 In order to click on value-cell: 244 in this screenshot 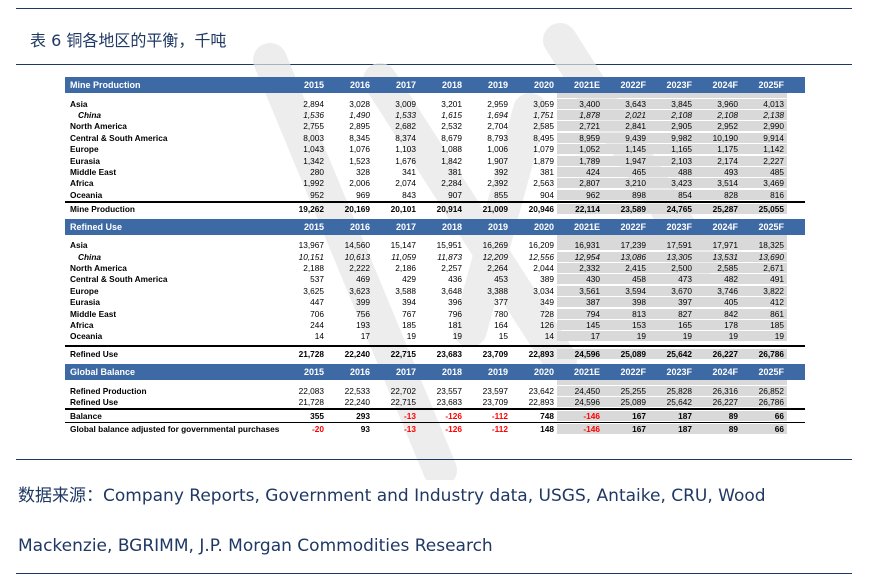, I will do `click(317, 324)`.